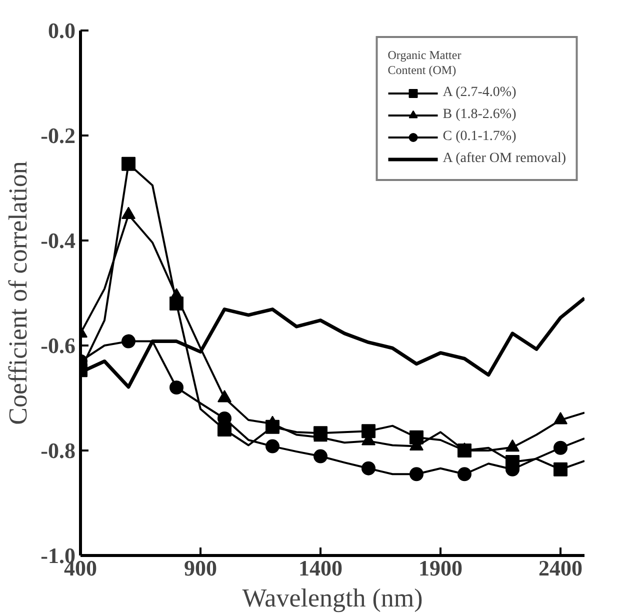 The image size is (624, 615). What do you see at coordinates (560, 568) in the screenshot?
I see `x-tick-label: 2400` at bounding box center [560, 568].